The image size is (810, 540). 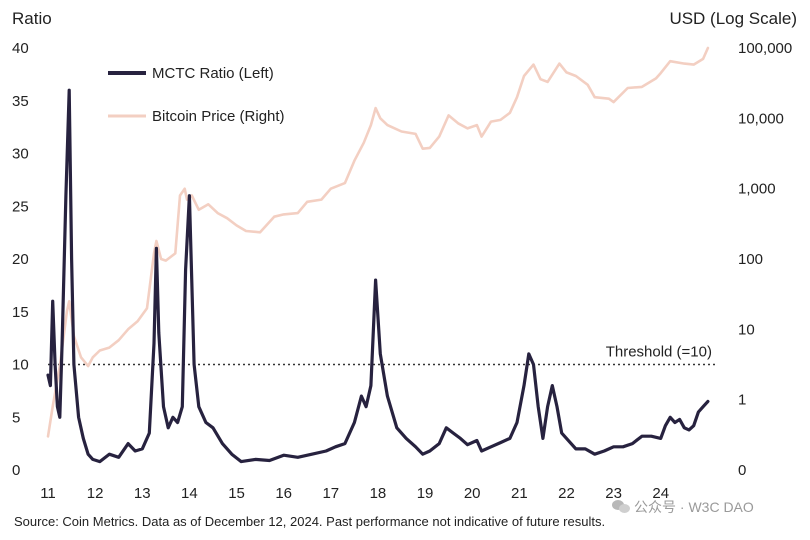 What do you see at coordinates (733, 18) in the screenshot?
I see `right-axis-title: USD (Log Scale)` at bounding box center [733, 18].